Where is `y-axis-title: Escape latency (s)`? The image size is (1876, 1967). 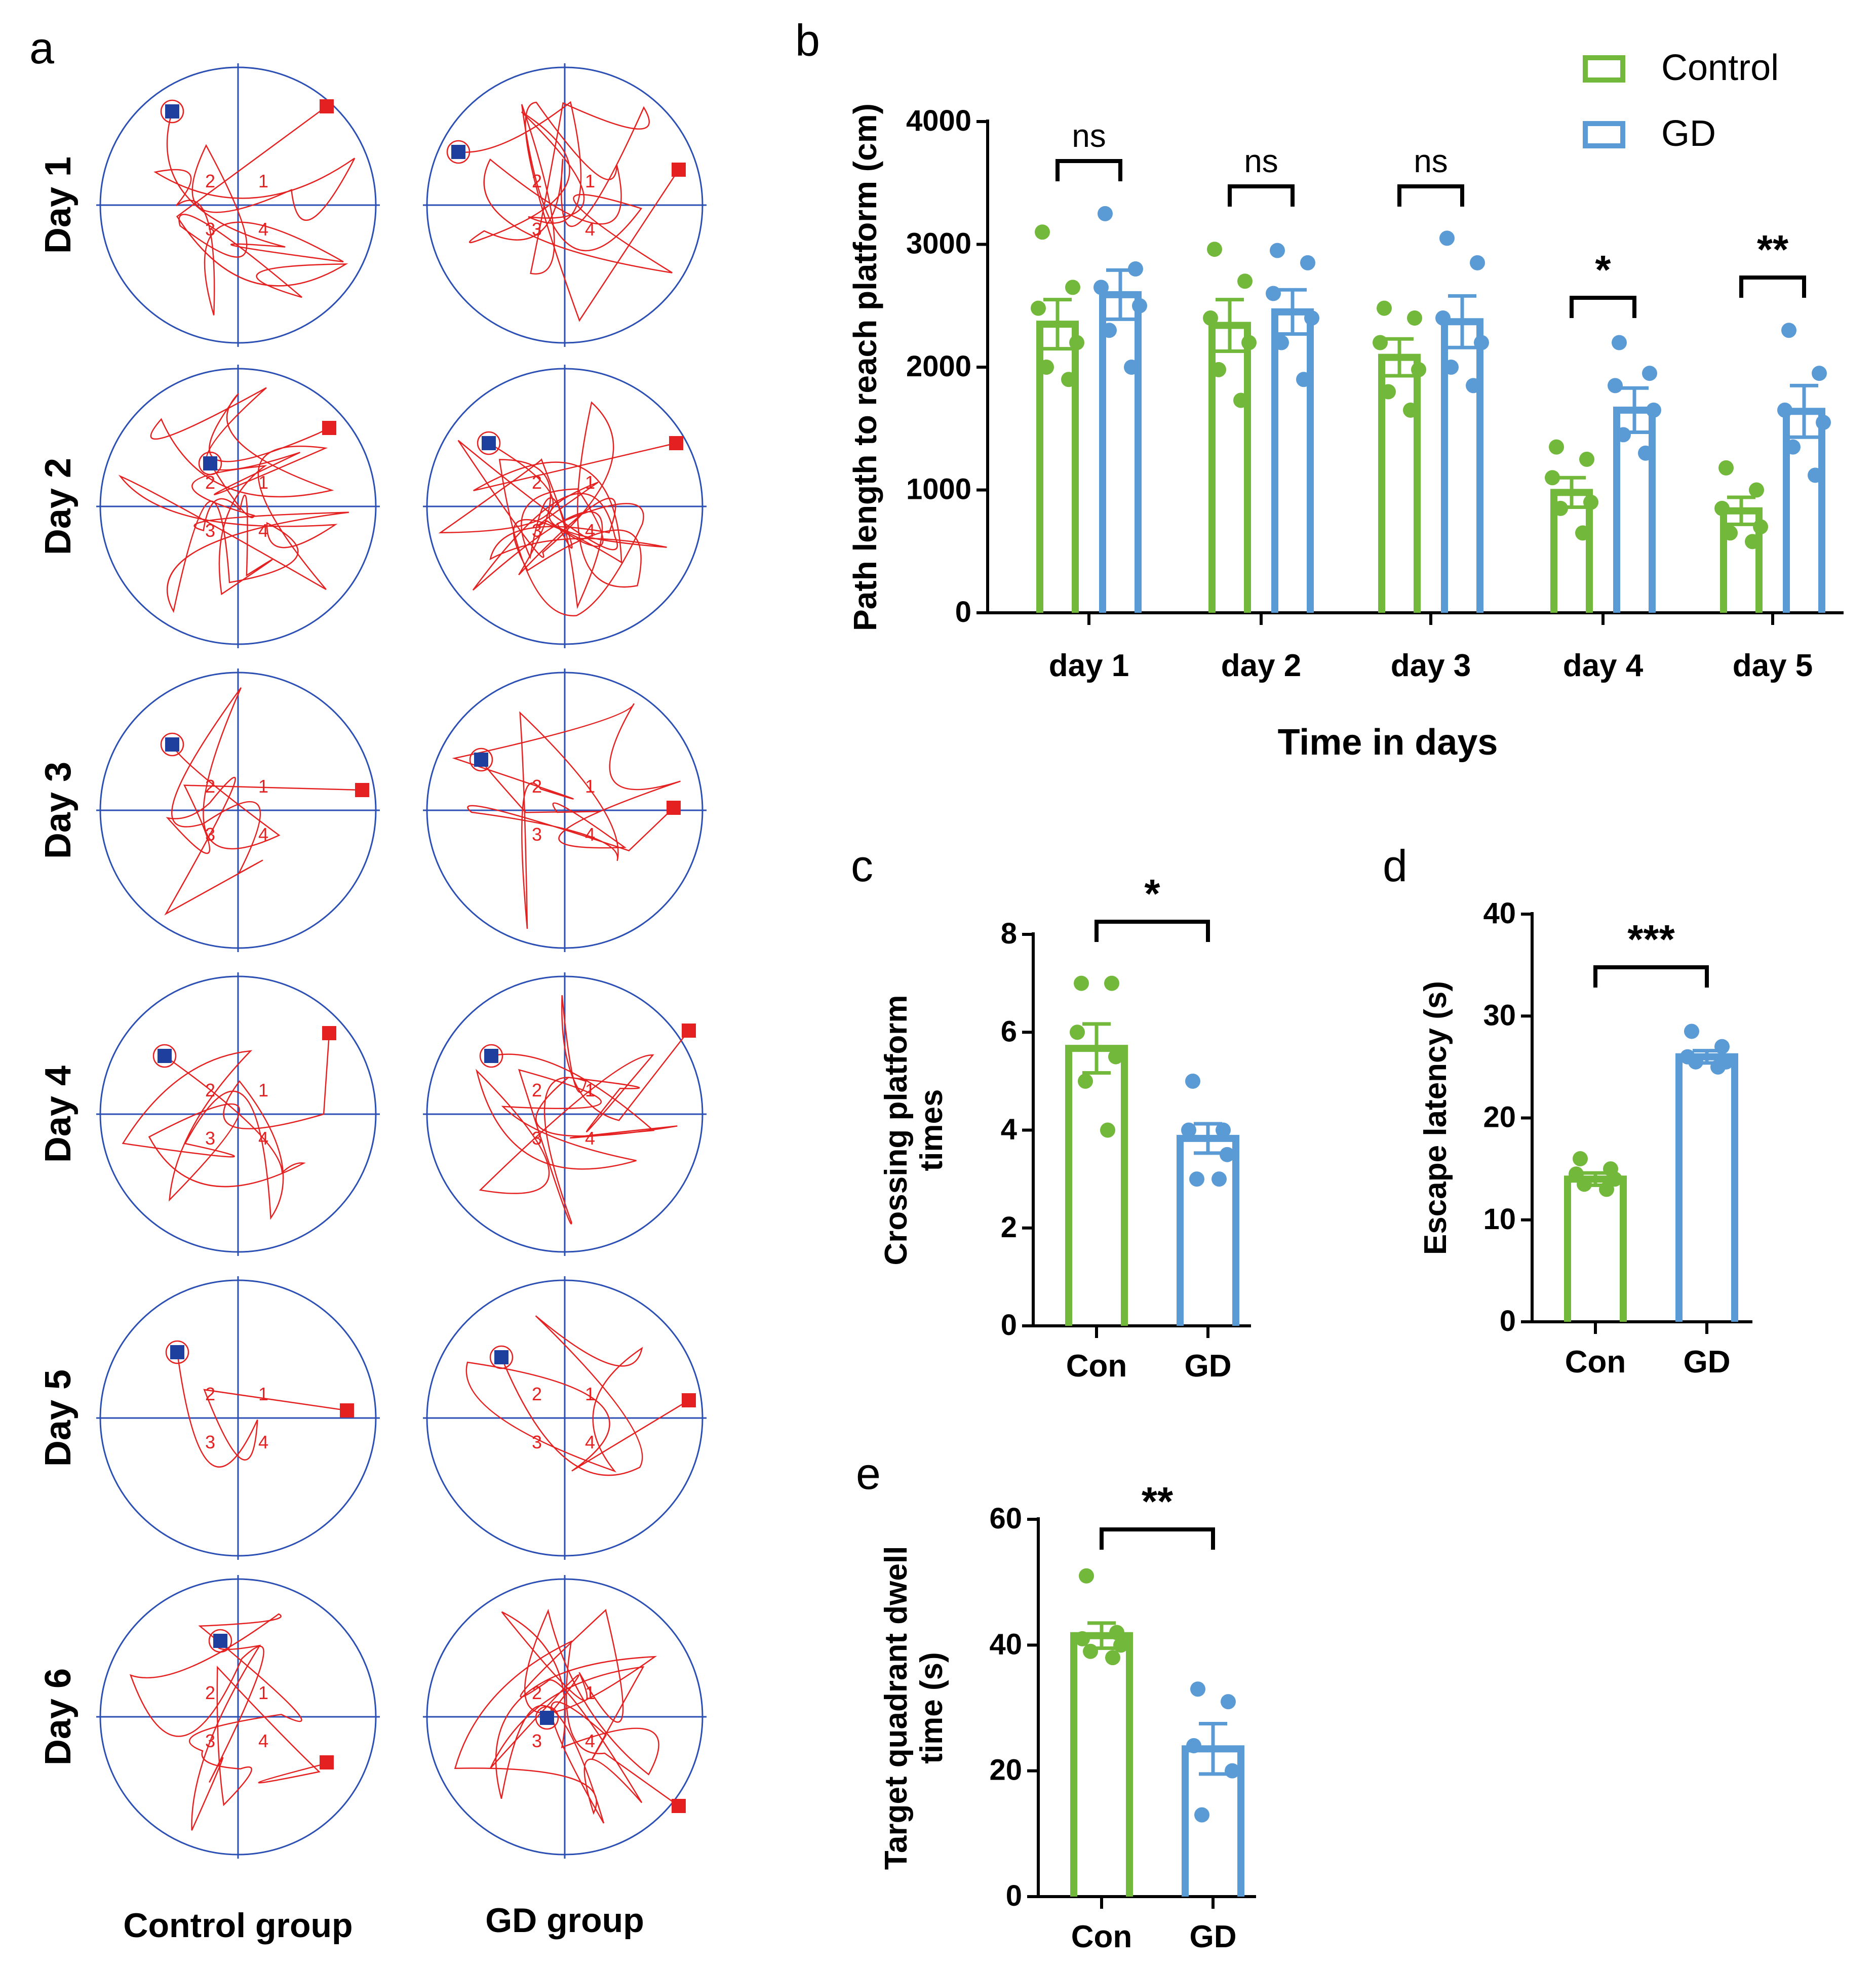 y-axis-title: Escape latency (s) is located at coordinates (1436, 1118).